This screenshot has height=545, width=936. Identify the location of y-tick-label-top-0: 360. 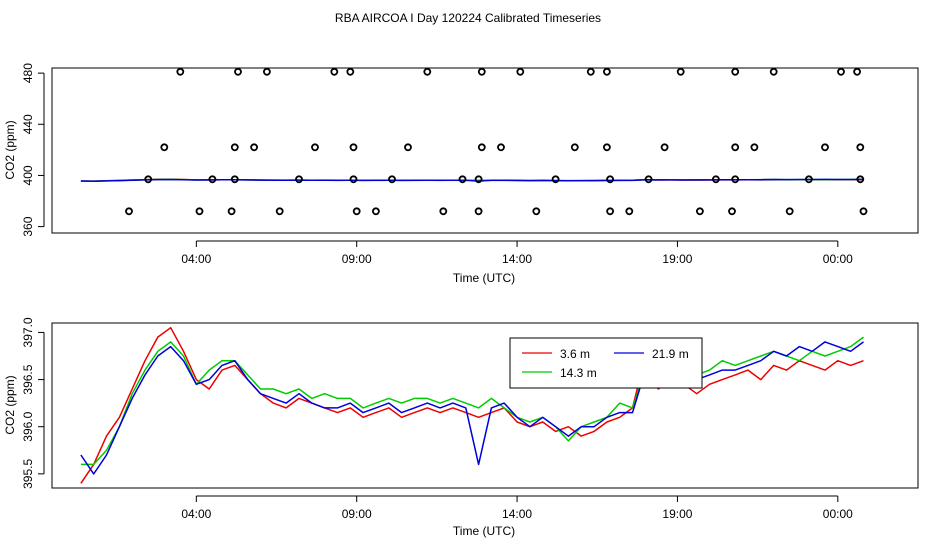
(28, 226).